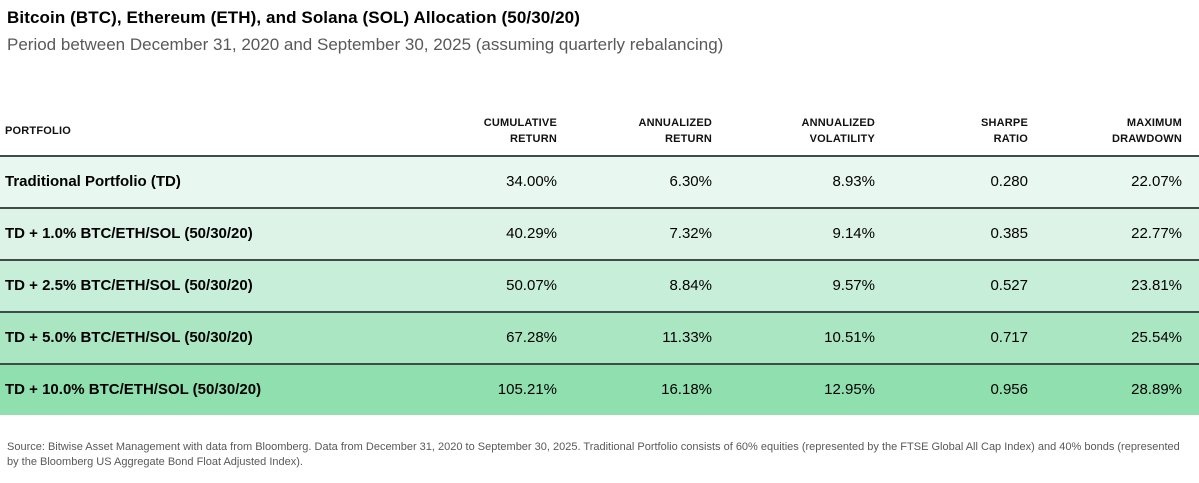  I want to click on cell-annualized-volatility: 9.14%, so click(853, 234).